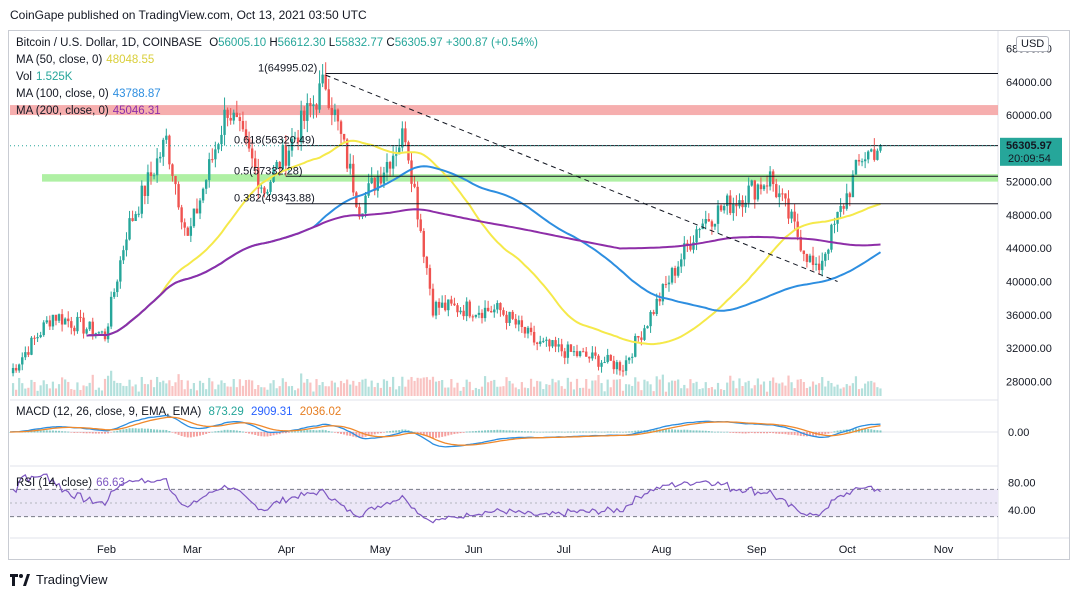 This screenshot has height=598, width=1079. What do you see at coordinates (70, 483) in the screenshot?
I see `legend-rsi-row: RSI (14, close) 66.63` at bounding box center [70, 483].